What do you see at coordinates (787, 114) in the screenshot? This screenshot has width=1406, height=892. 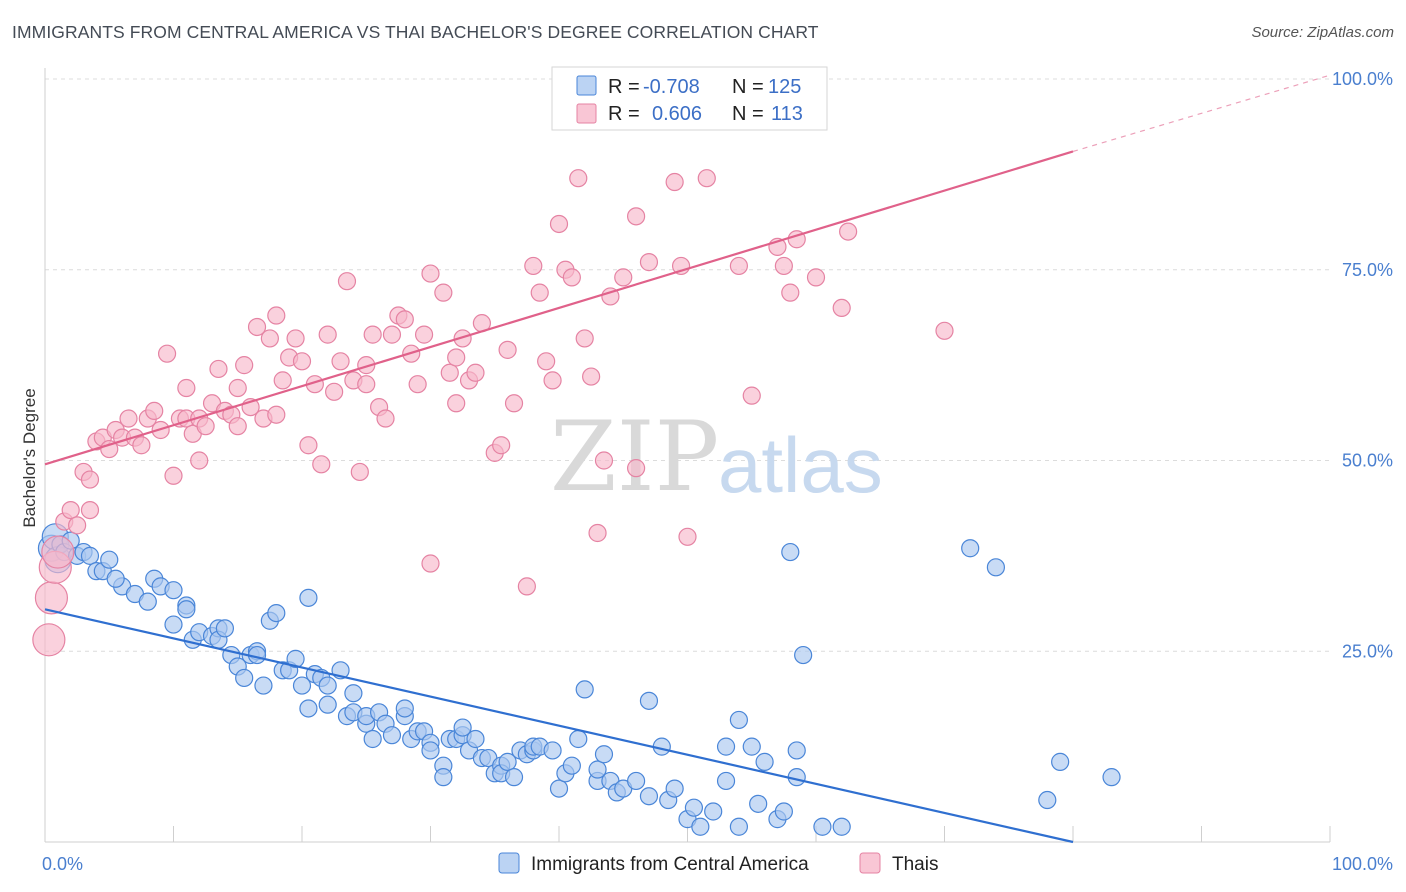 I see `legend-n-value-pink: 113` at bounding box center [787, 114].